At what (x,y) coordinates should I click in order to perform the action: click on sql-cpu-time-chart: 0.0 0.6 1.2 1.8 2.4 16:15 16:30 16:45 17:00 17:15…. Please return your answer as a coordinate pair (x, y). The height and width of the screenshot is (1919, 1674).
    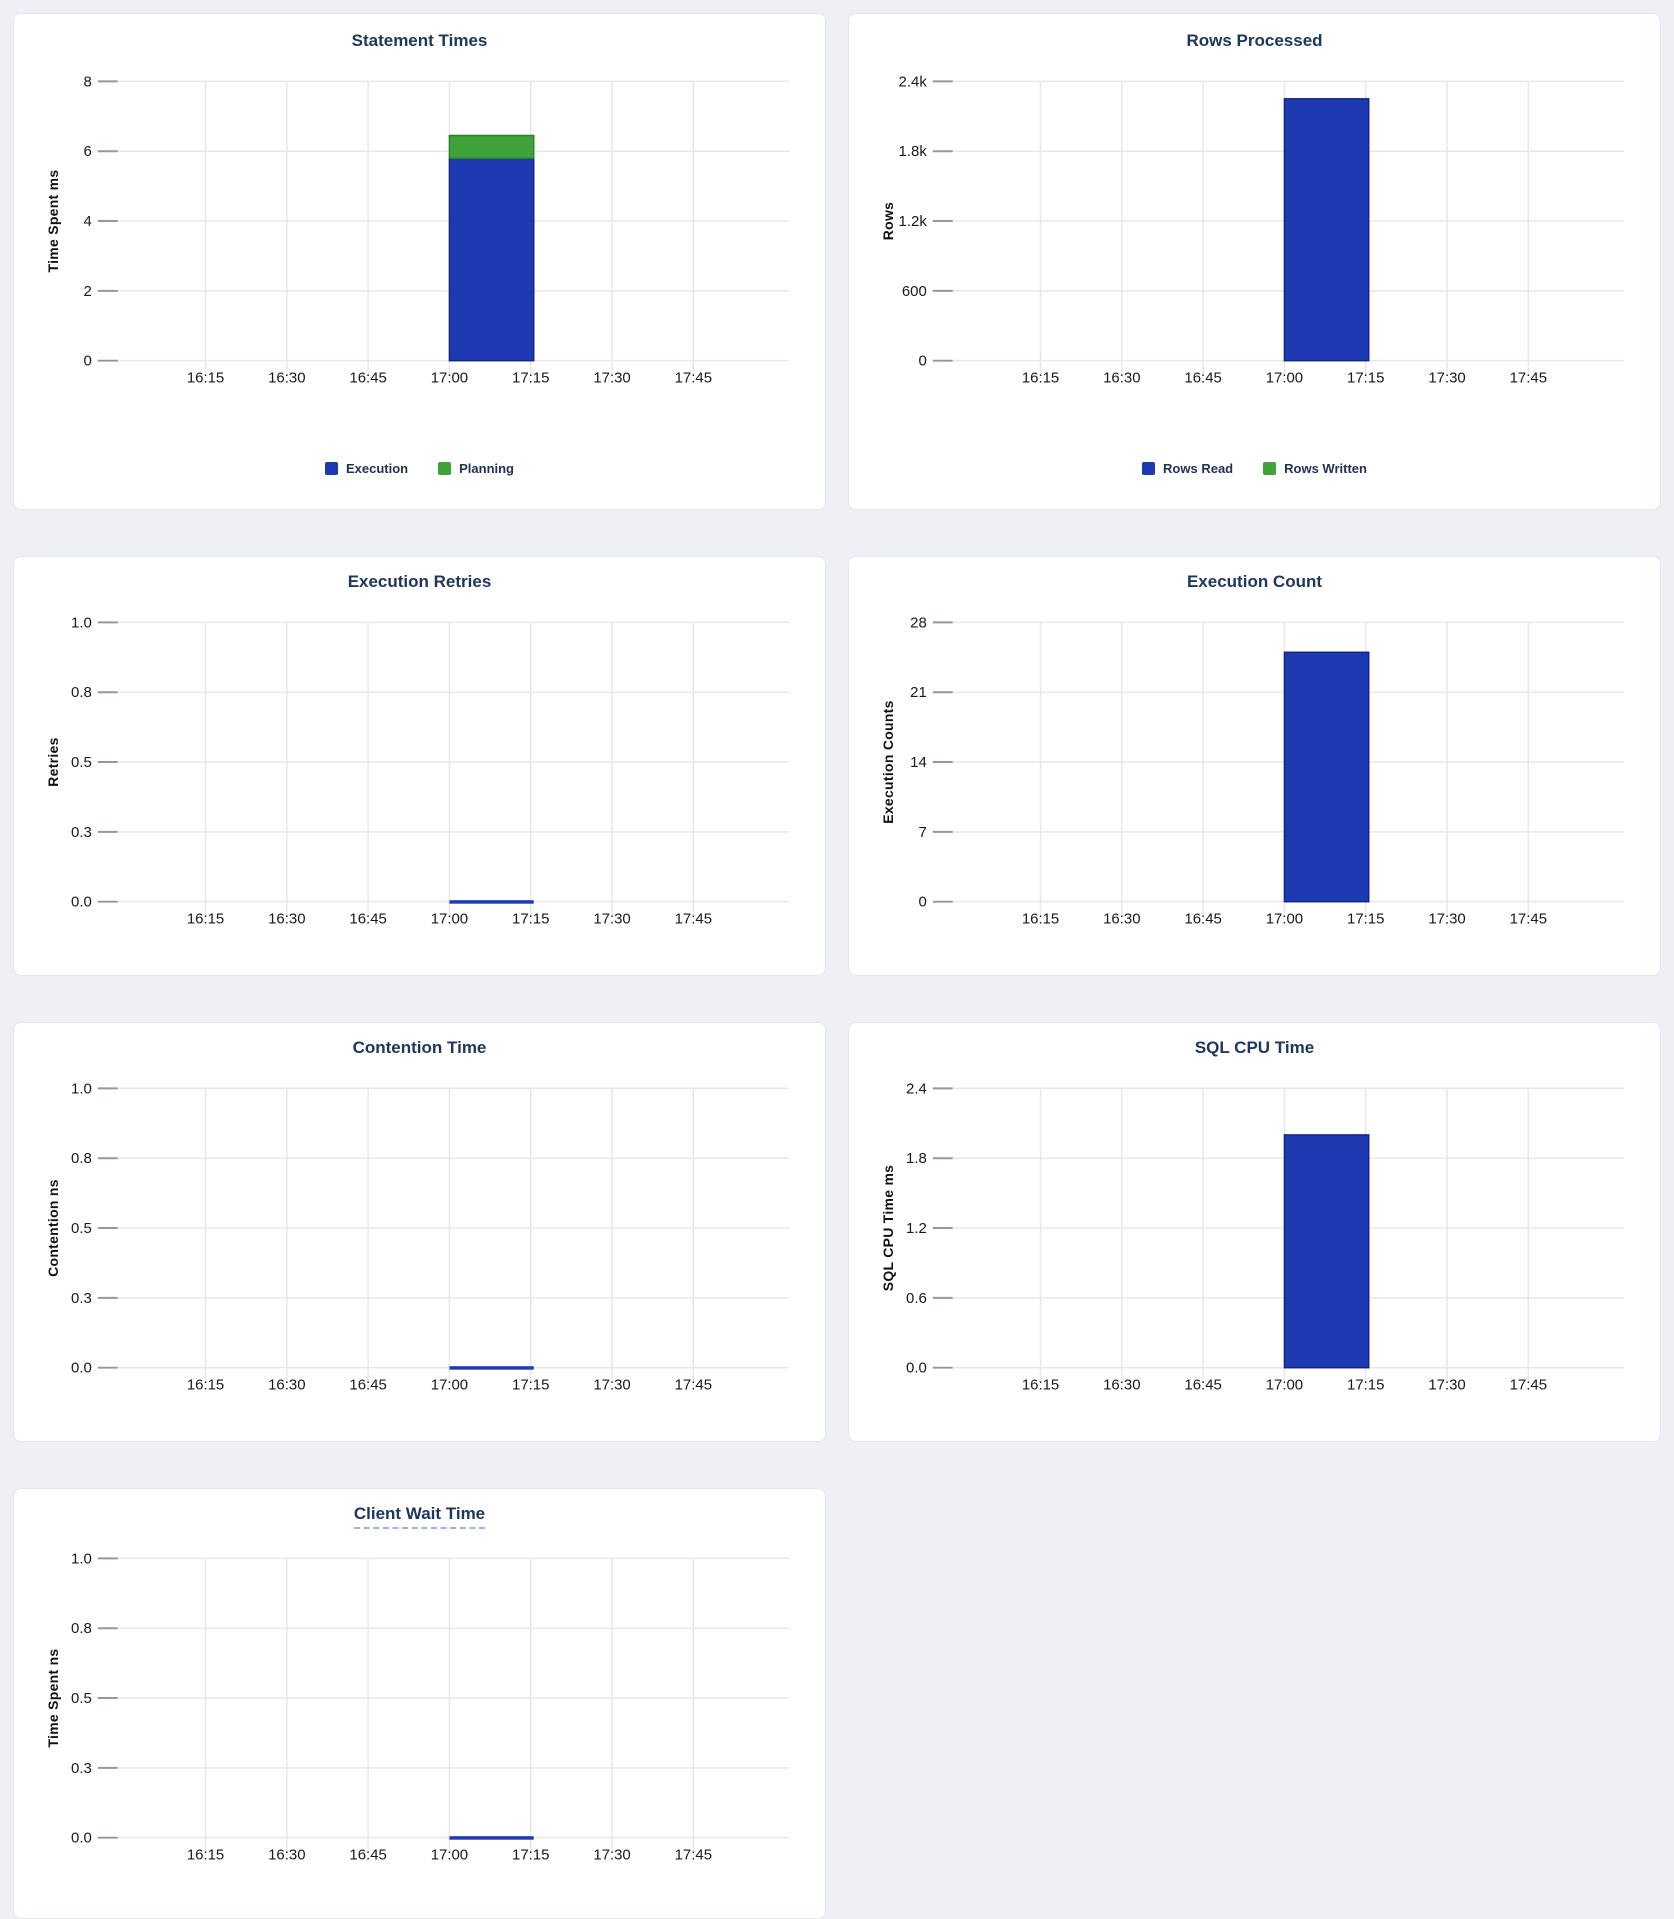
    Looking at the image, I should click on (1252, 1237).